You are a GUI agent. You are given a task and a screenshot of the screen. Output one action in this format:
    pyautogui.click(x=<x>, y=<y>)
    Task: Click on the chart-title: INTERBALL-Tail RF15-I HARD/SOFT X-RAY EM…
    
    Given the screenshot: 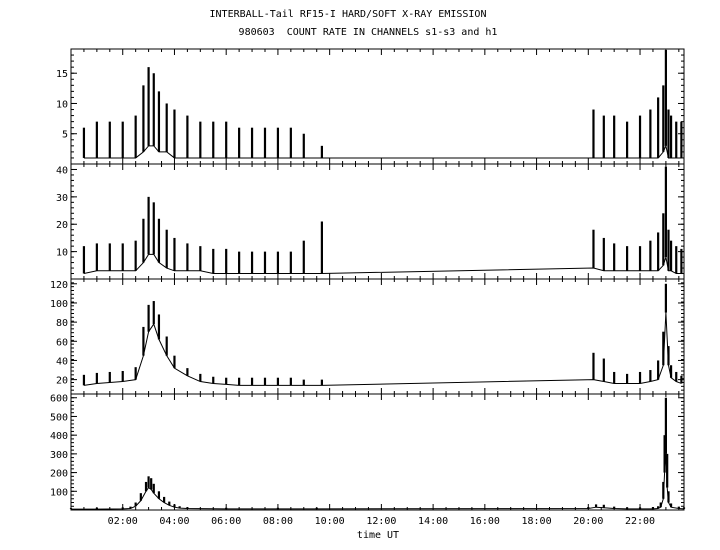 What is the action you would take?
    pyautogui.click(x=348, y=14)
    